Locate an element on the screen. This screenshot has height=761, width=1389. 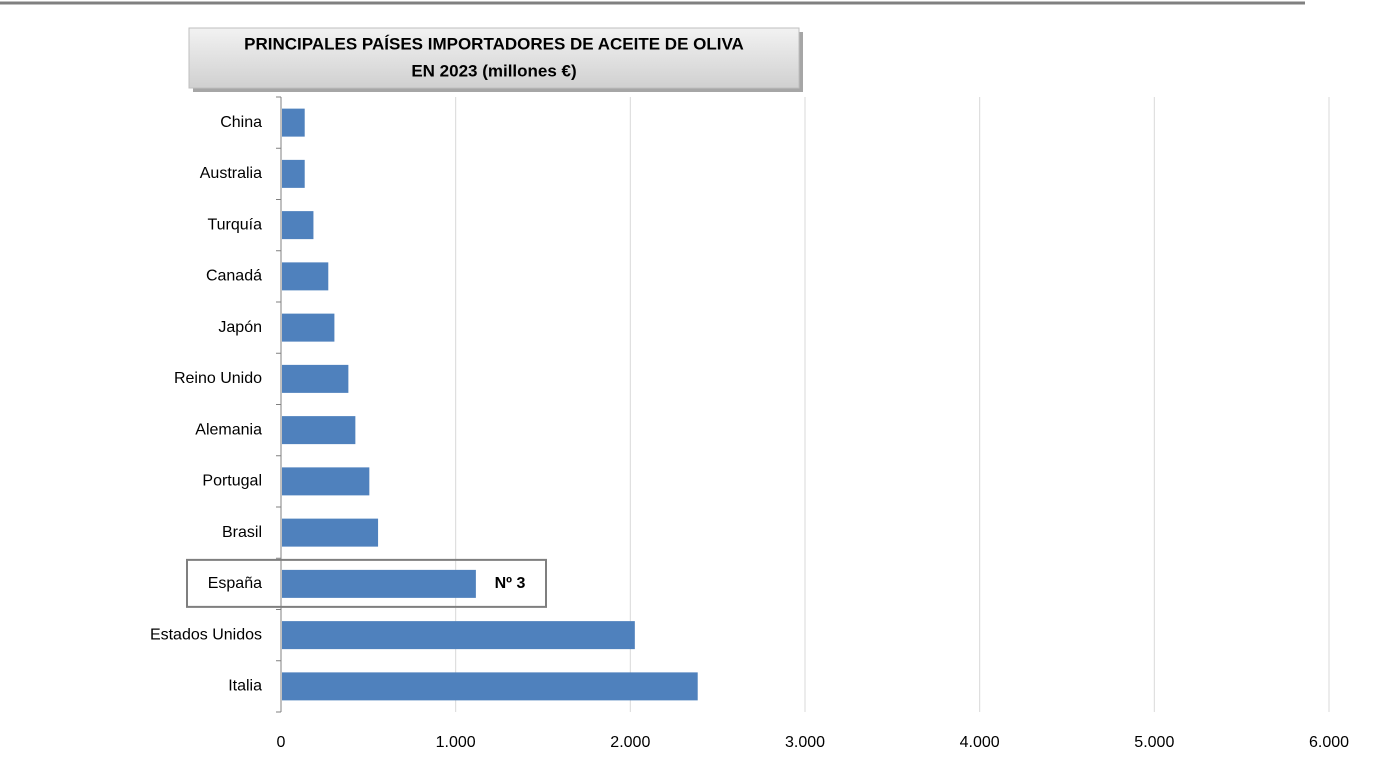
y-tick-label: Italia is located at coordinates (245, 686).